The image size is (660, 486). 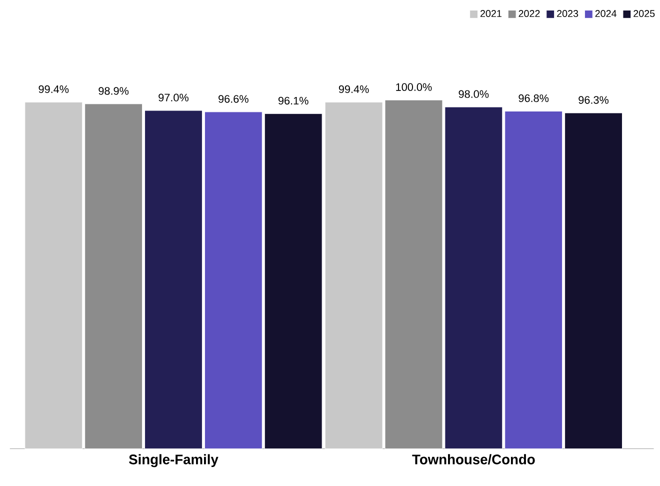 I want to click on x-tick-label: Townhouse/Condo, so click(x=473, y=459).